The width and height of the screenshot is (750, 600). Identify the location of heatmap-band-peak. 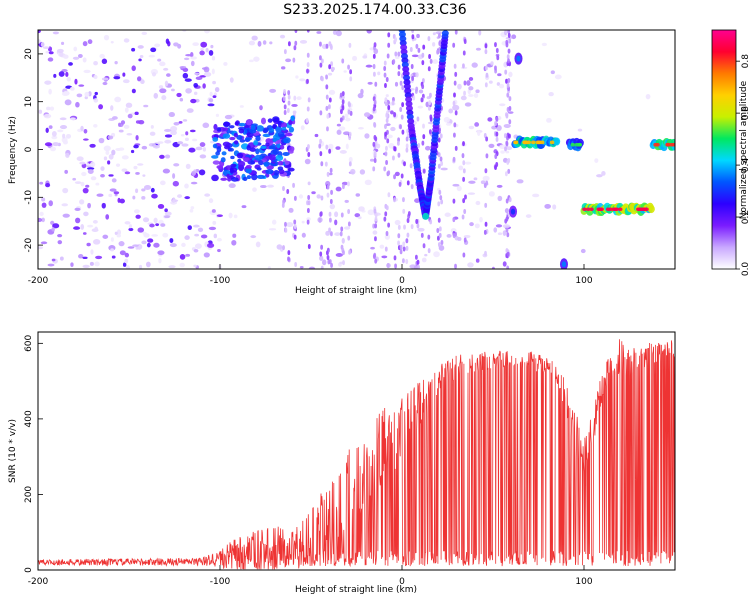
(515, 142).